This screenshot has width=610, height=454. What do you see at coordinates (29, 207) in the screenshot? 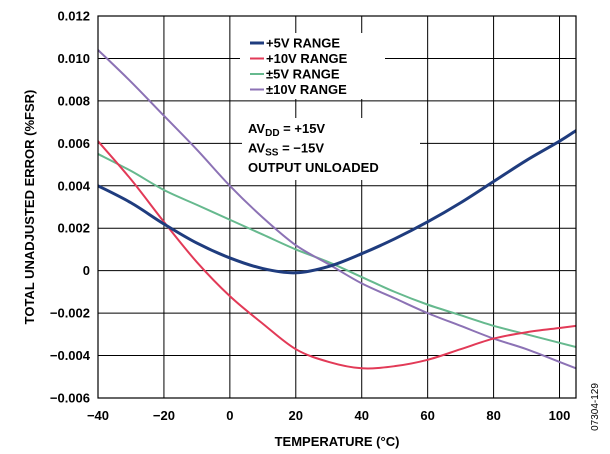
I see `y-axis-label: TOTAL UNADJUSTED ERROR (%FSR)` at bounding box center [29, 207].